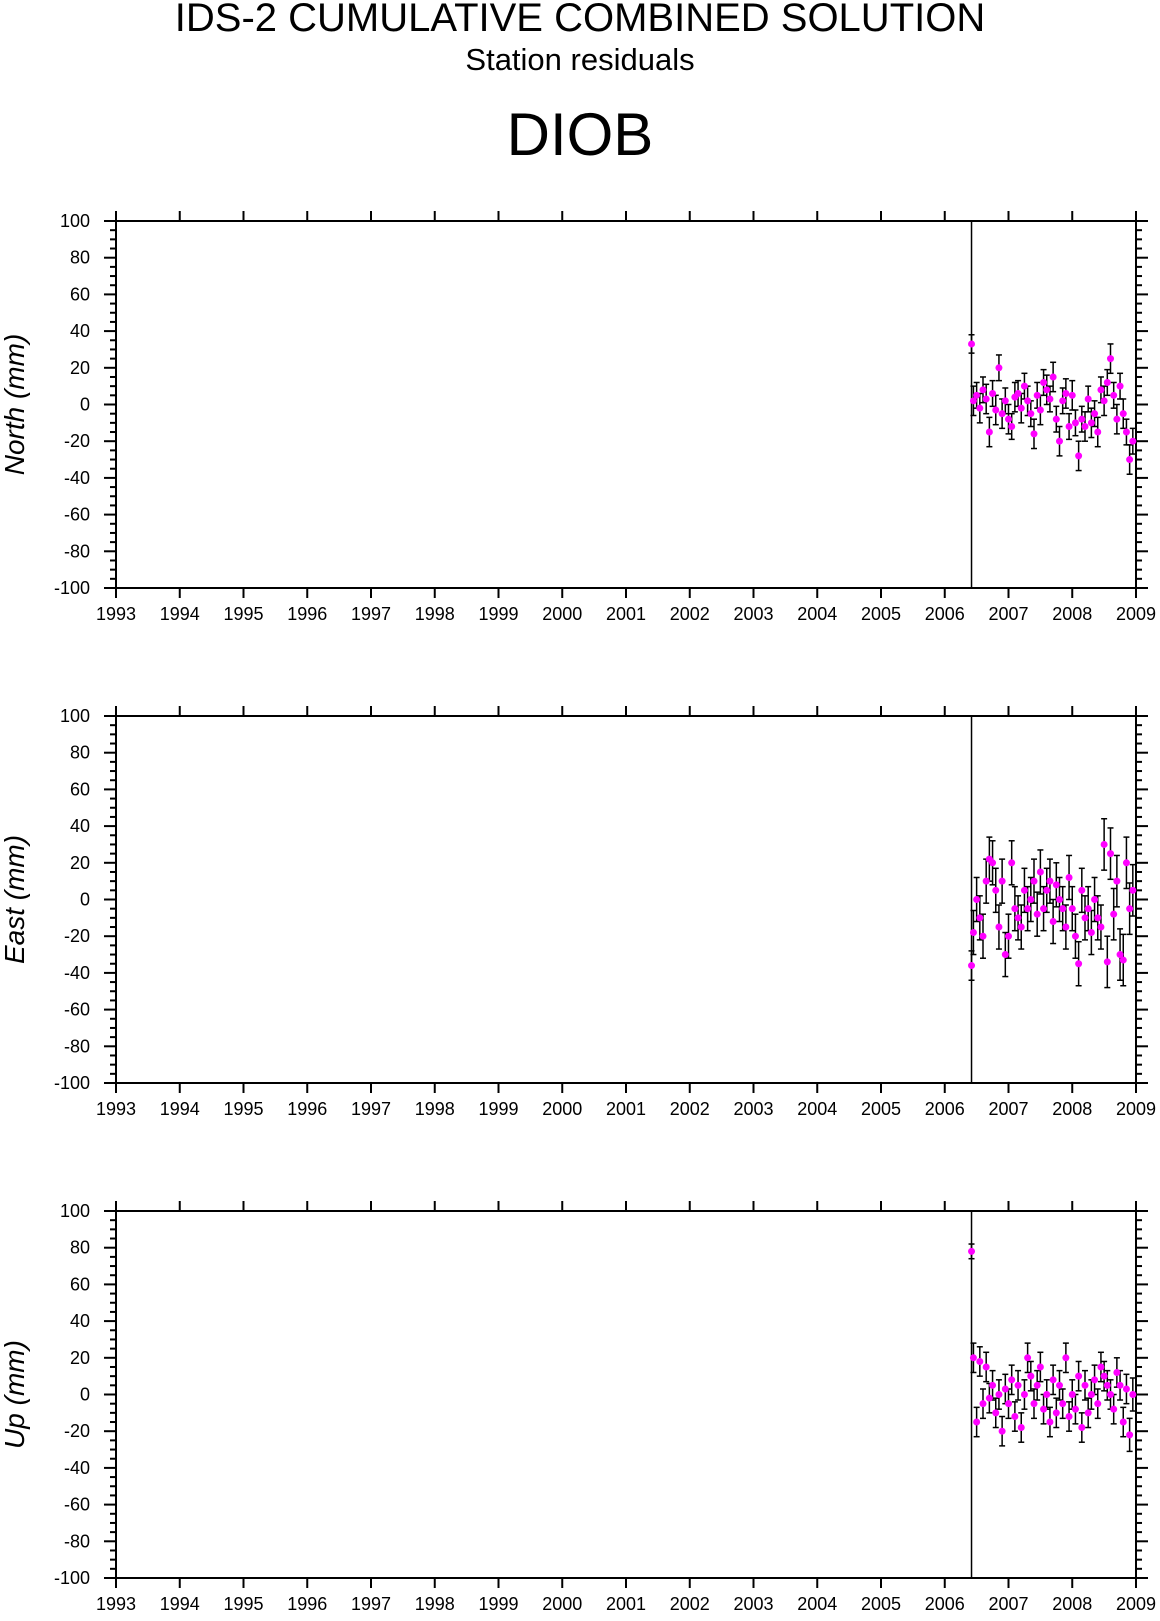 This screenshot has width=1160, height=1621. Describe the element at coordinates (72, 1578) in the screenshot. I see `y-tick-label: -100` at that location.